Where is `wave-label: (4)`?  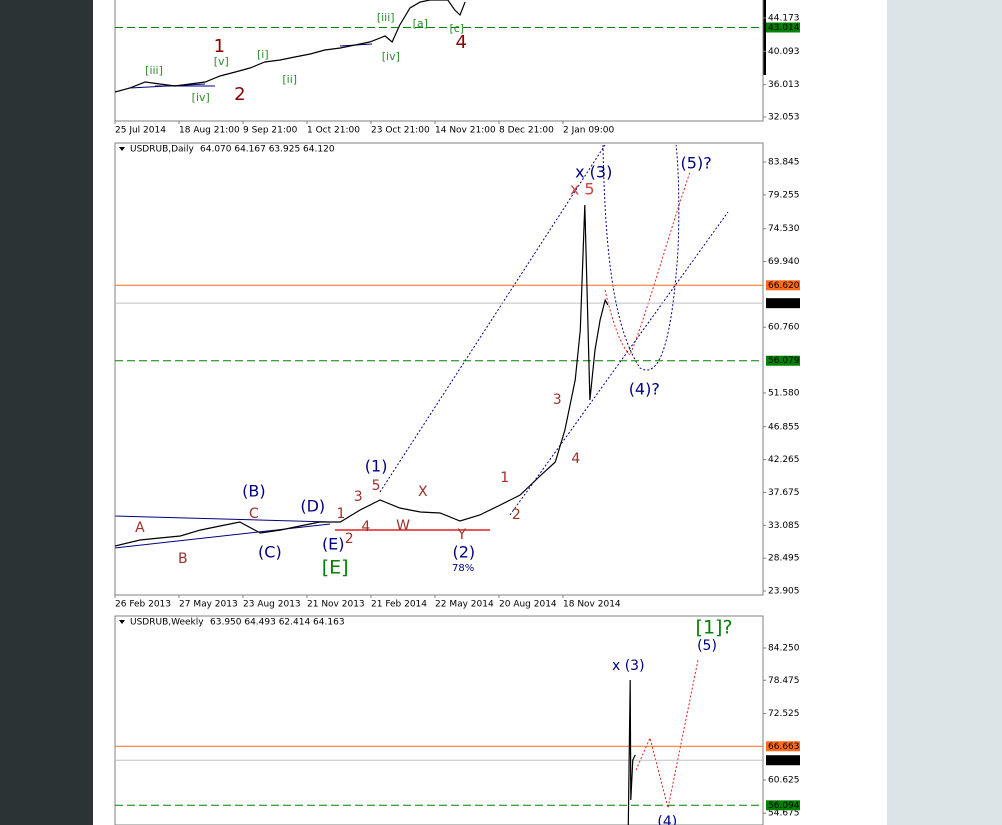 wave-label: (4) is located at coordinates (667, 819).